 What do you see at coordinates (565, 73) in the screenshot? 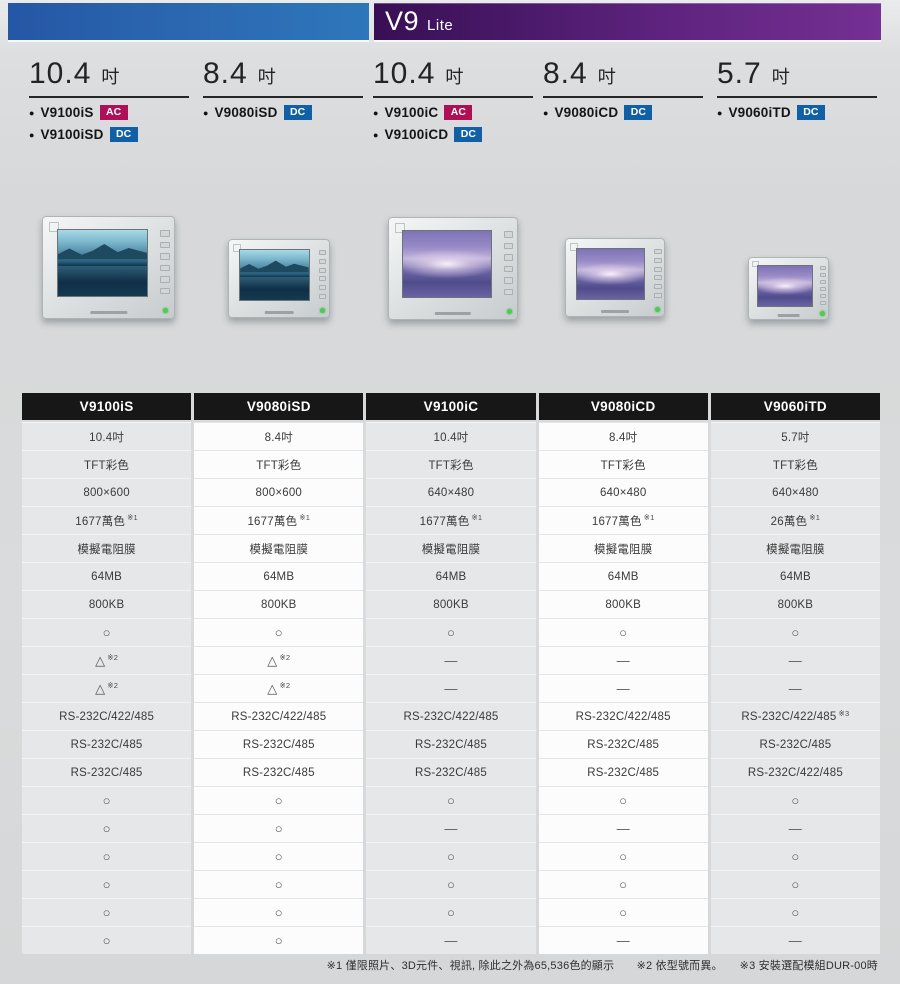
I see `size-number: 8.4` at bounding box center [565, 73].